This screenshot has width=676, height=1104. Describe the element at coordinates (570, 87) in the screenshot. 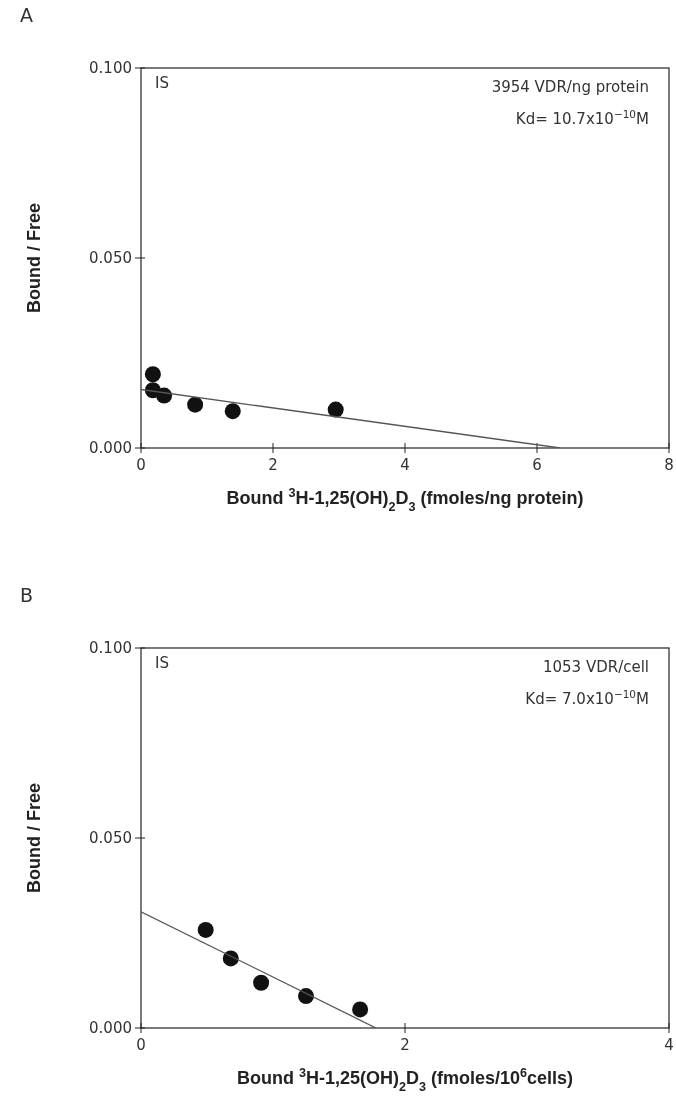

I see `annotation: 3954 VDR/ng protein` at that location.